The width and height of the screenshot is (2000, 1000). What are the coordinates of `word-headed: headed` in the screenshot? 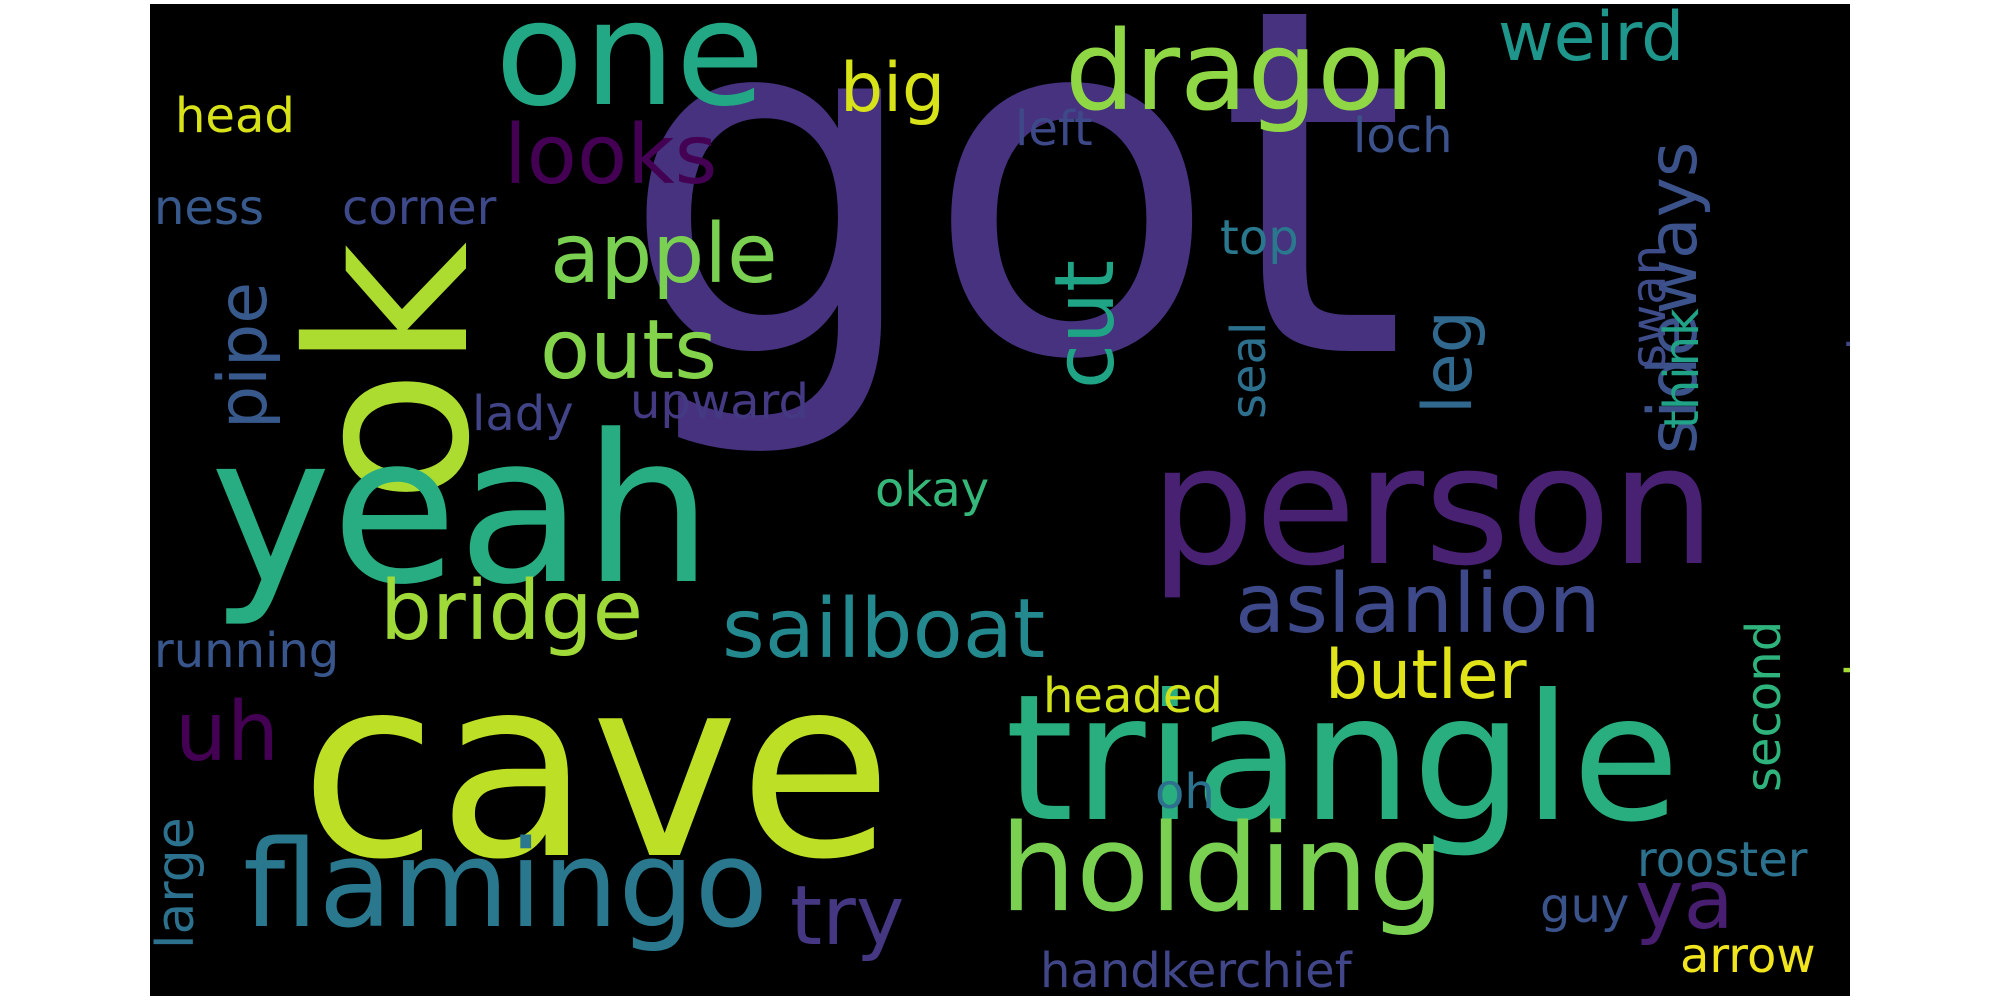 It's located at (1133, 696).